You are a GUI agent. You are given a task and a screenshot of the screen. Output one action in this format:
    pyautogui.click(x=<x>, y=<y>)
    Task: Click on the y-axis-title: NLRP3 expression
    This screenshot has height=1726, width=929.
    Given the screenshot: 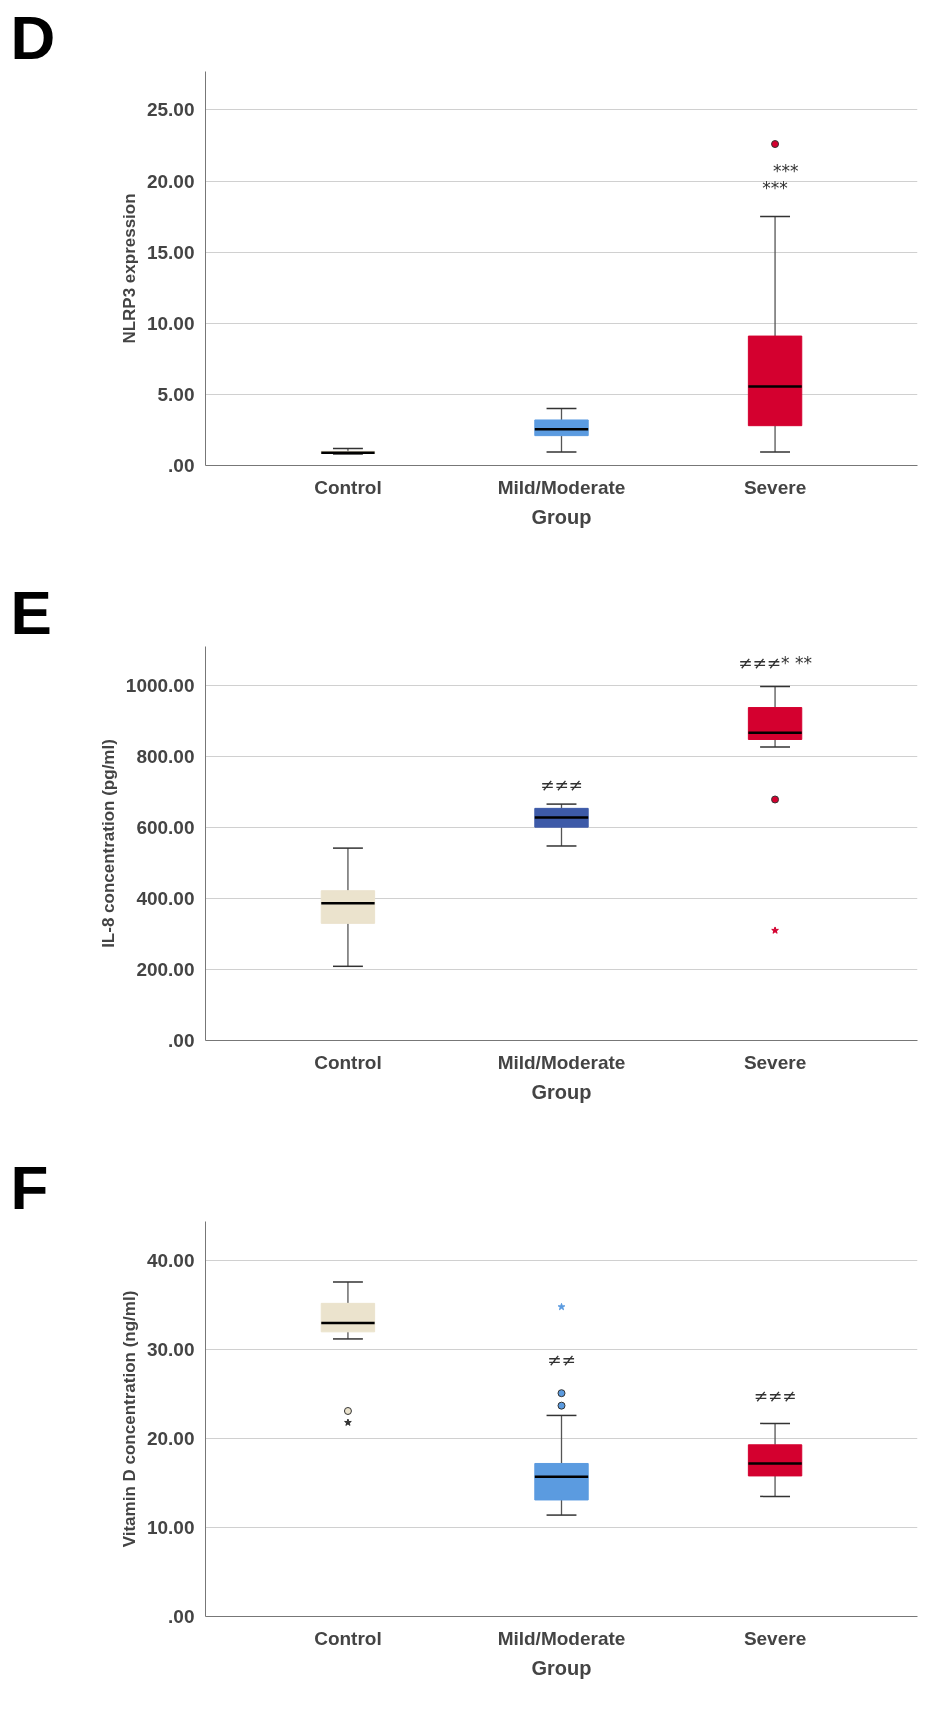 What is the action you would take?
    pyautogui.click(x=129, y=268)
    